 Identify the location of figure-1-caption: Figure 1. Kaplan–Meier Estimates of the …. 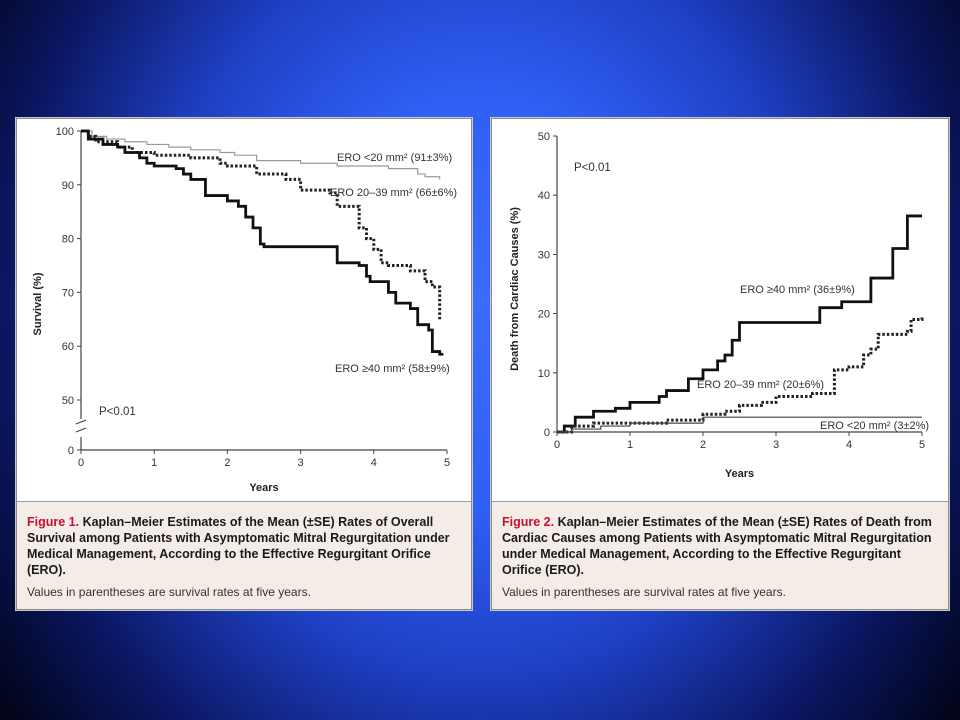
(244, 555).